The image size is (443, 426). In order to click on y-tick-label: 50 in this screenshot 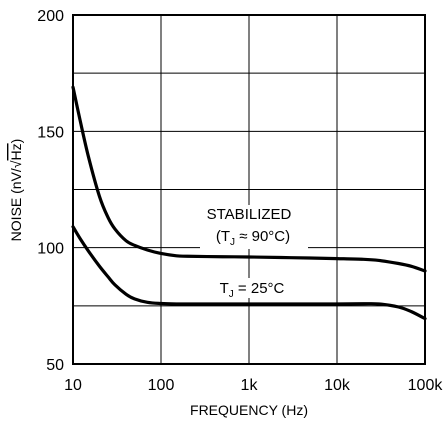, I will do `click(55, 365)`.